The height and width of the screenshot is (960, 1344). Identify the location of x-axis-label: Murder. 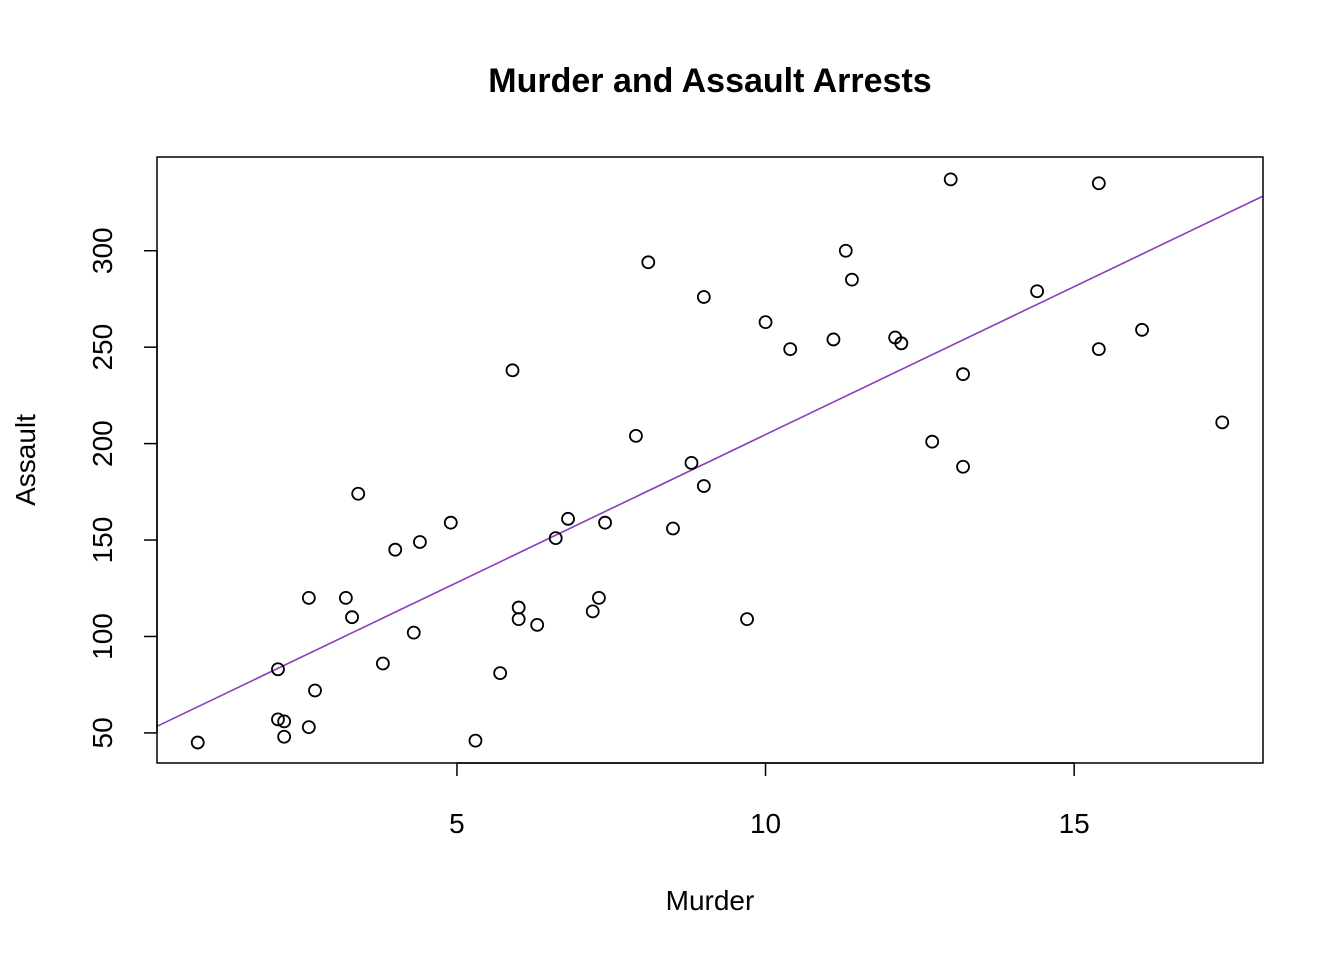
(710, 900).